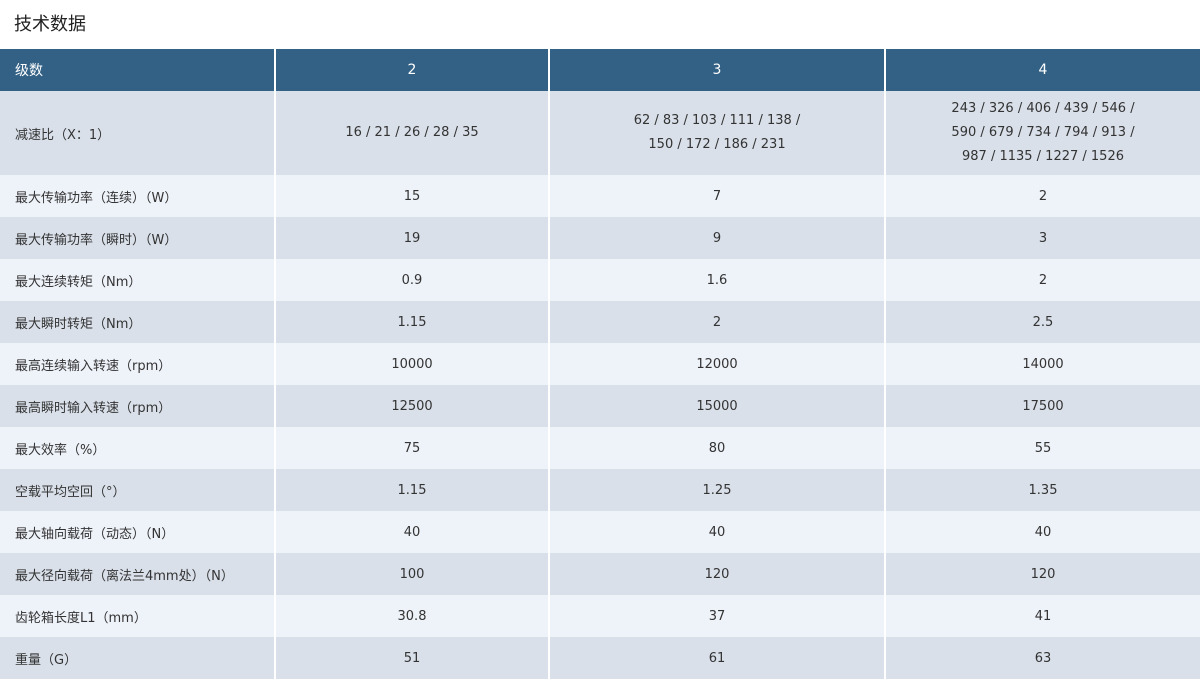 This screenshot has height=680, width=1200. I want to click on value-cell: 63, so click(1042, 658).